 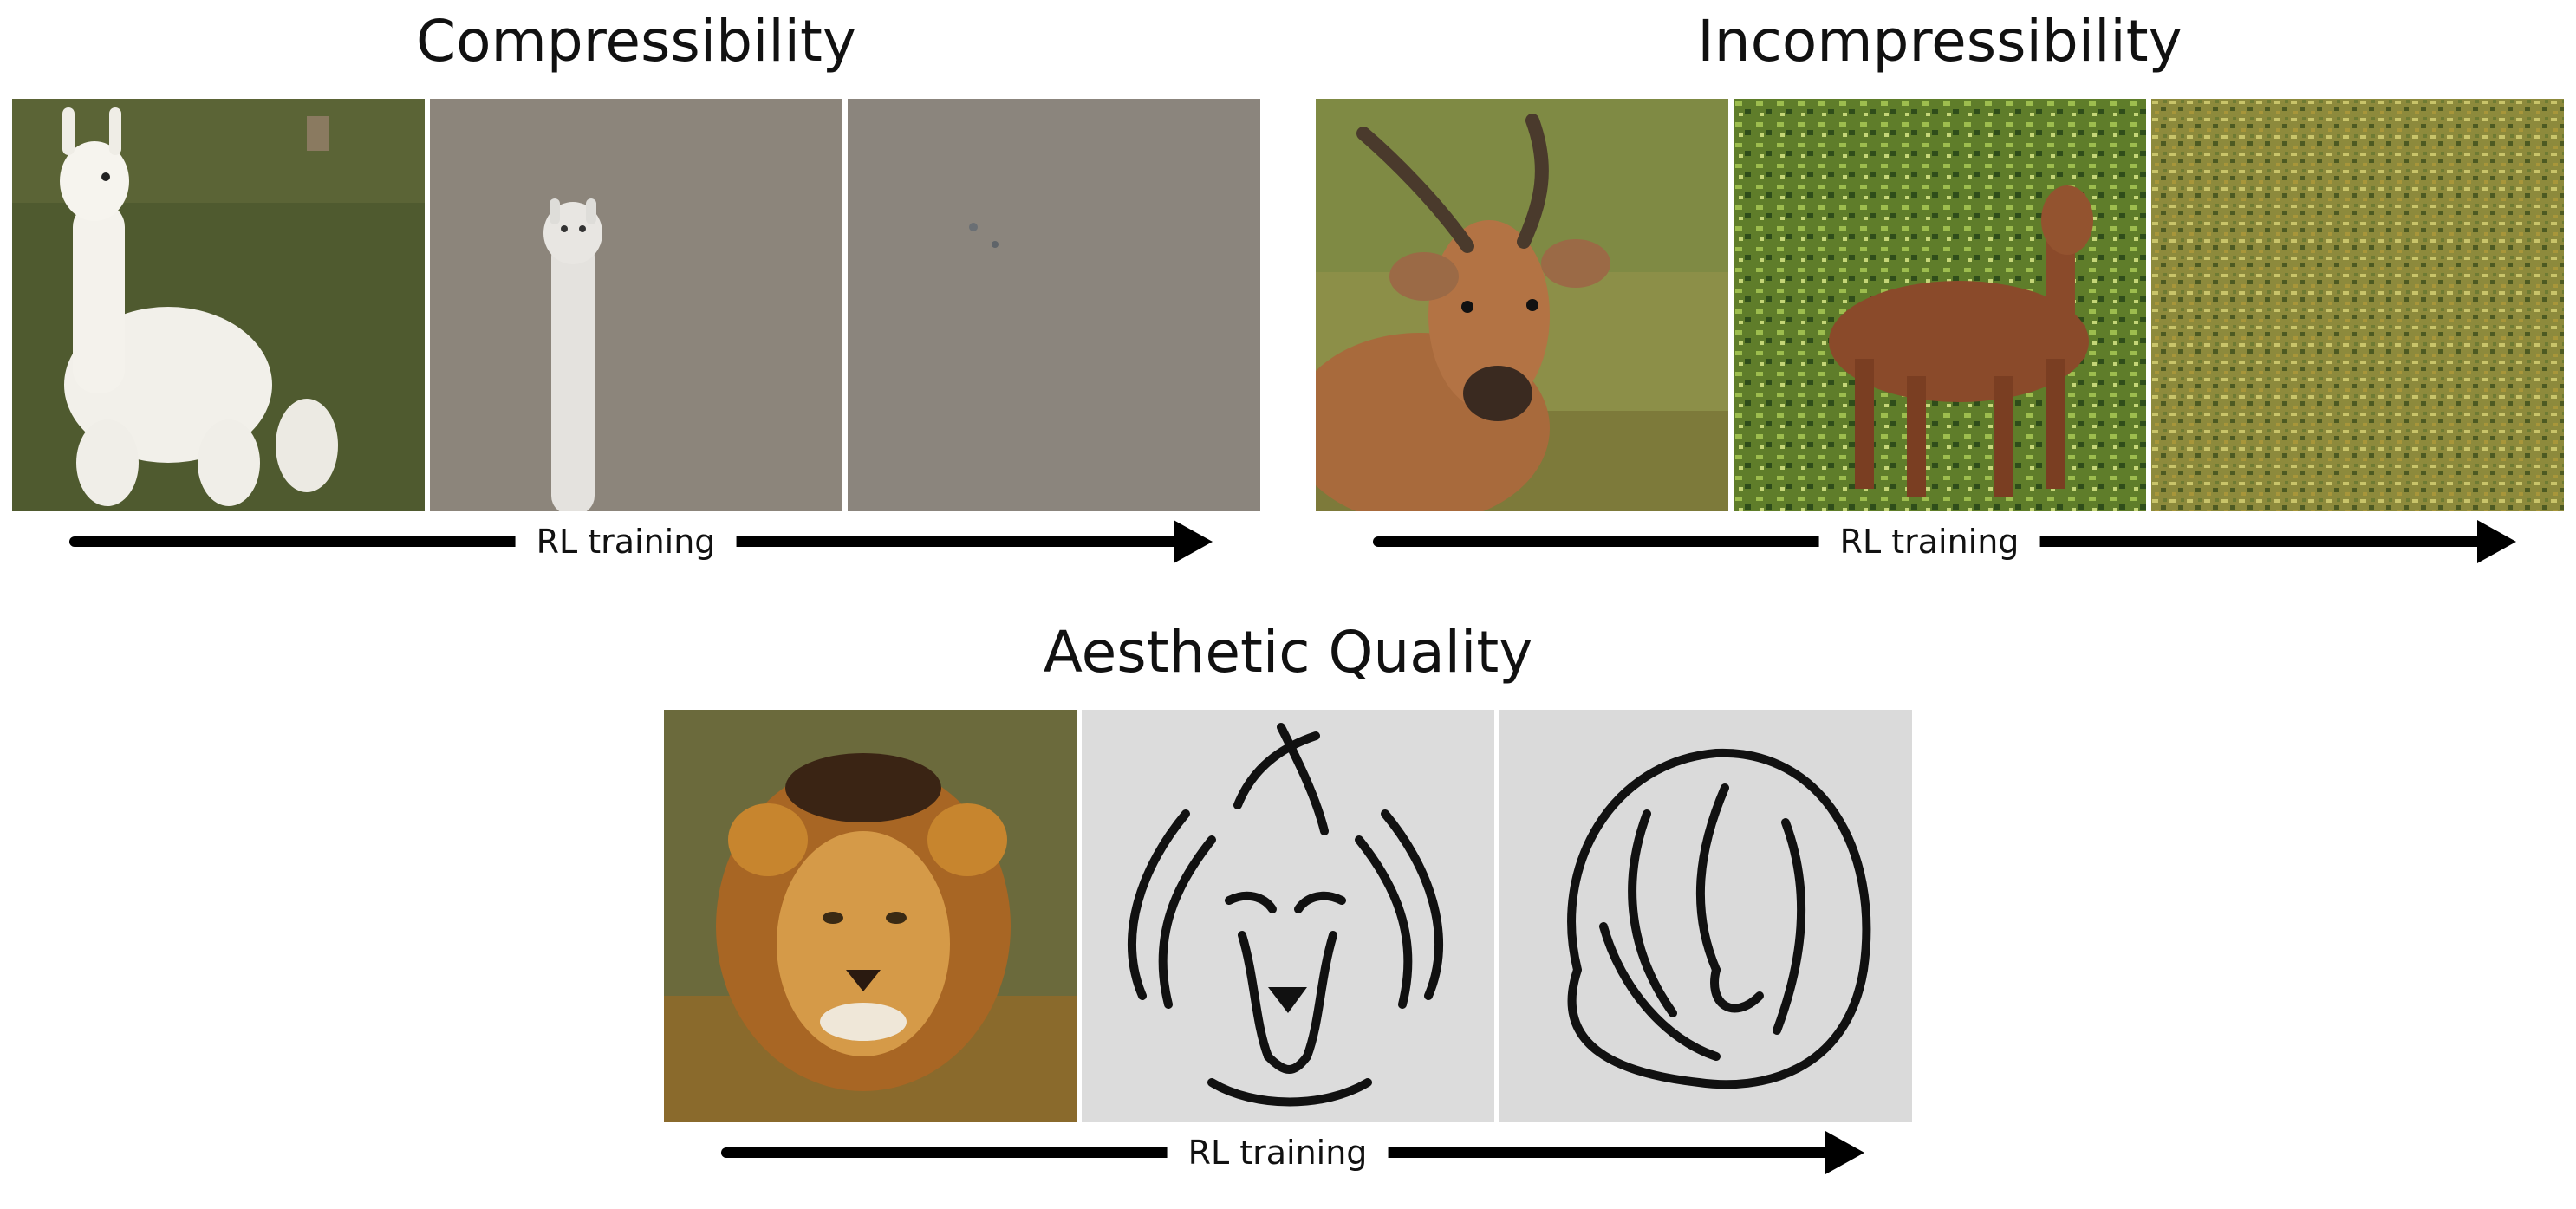 What do you see at coordinates (1054, 305) in the screenshot?
I see `blank-gray-image` at bounding box center [1054, 305].